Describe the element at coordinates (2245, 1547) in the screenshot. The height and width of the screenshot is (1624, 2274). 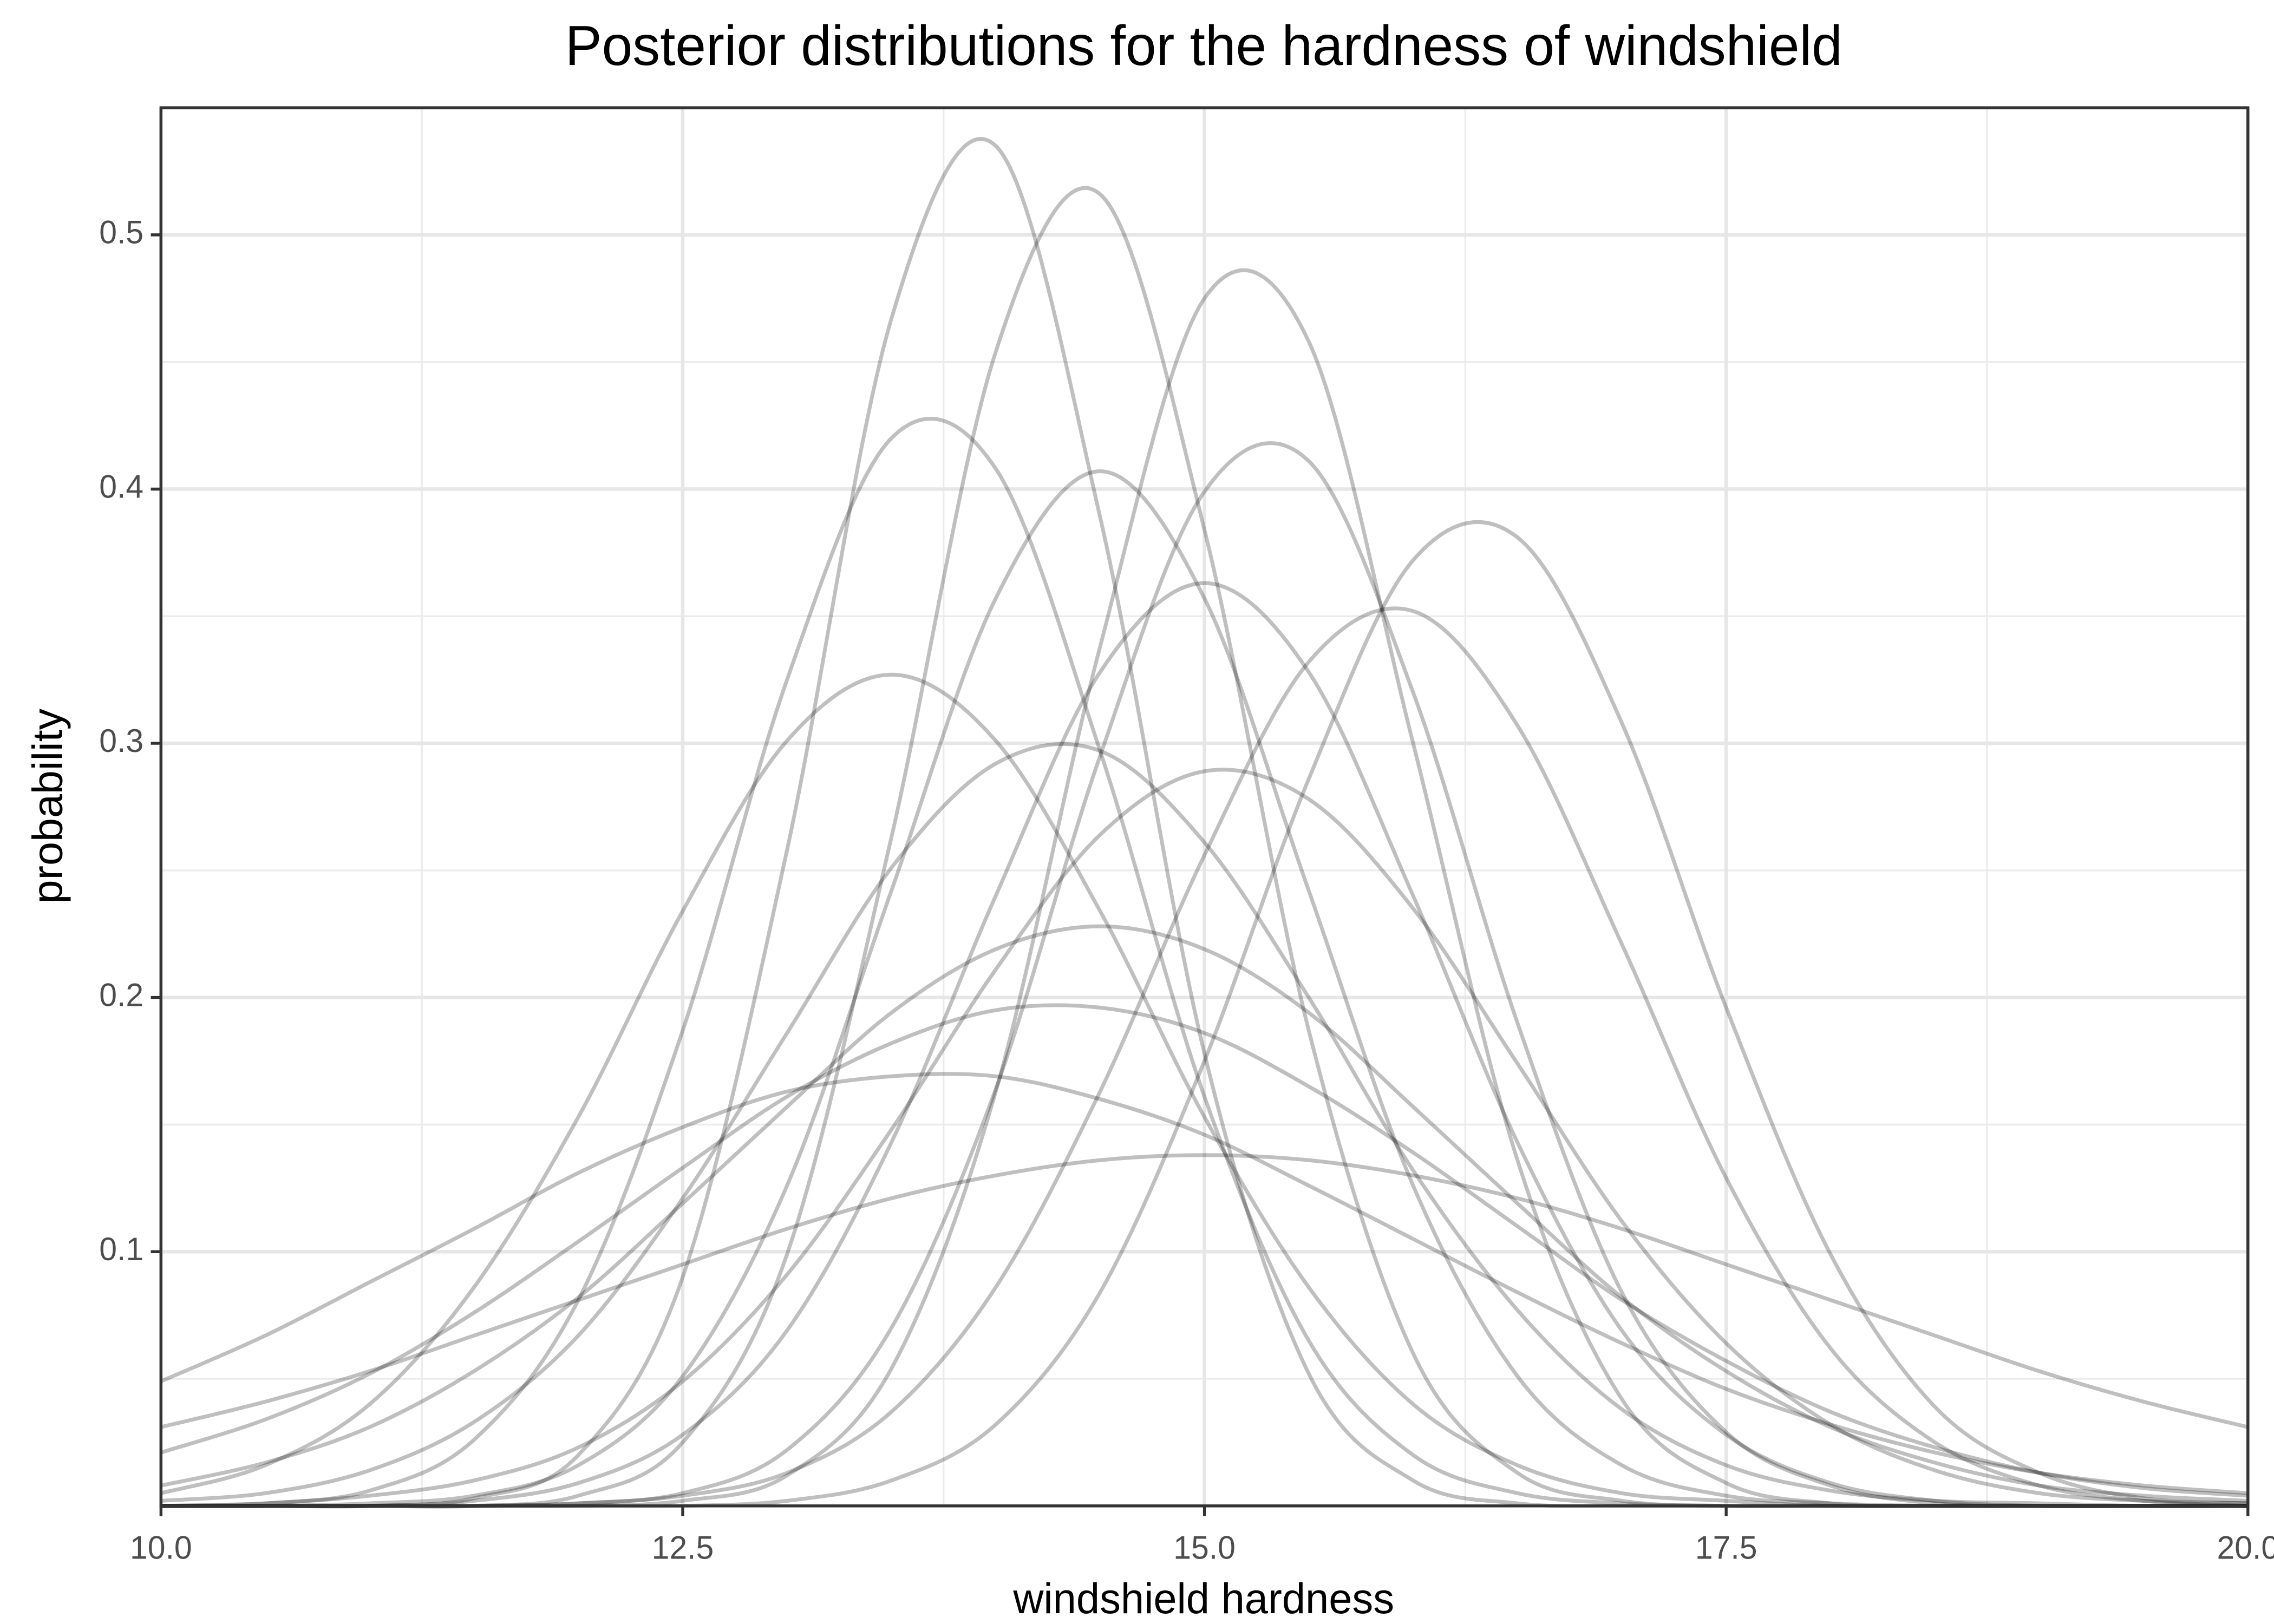
I see `x-tick-label: 20.0` at that location.